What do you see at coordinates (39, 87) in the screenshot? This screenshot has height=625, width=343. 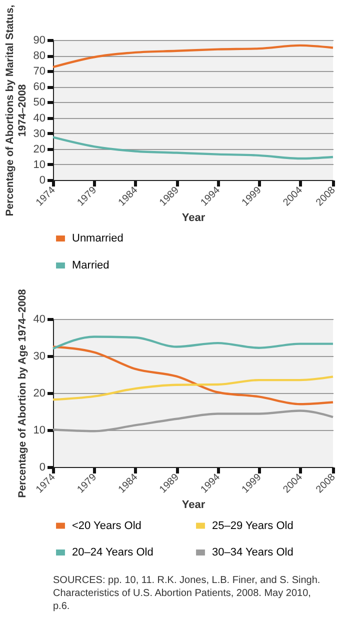 I see `y-tick-label: 60` at bounding box center [39, 87].